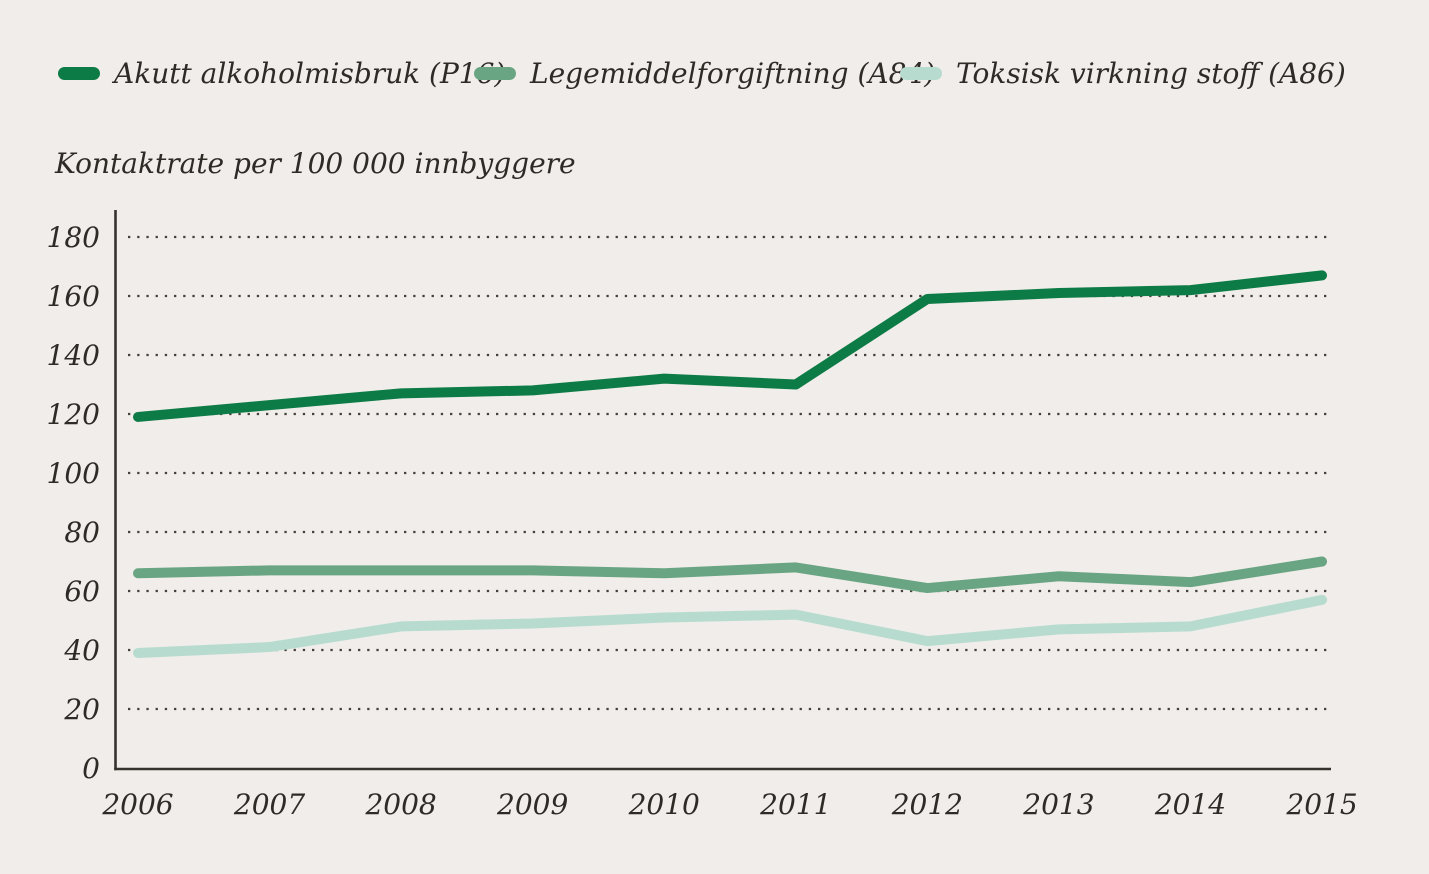  What do you see at coordinates (81, 650) in the screenshot?
I see `y-tick-label-40: 40` at bounding box center [81, 650].